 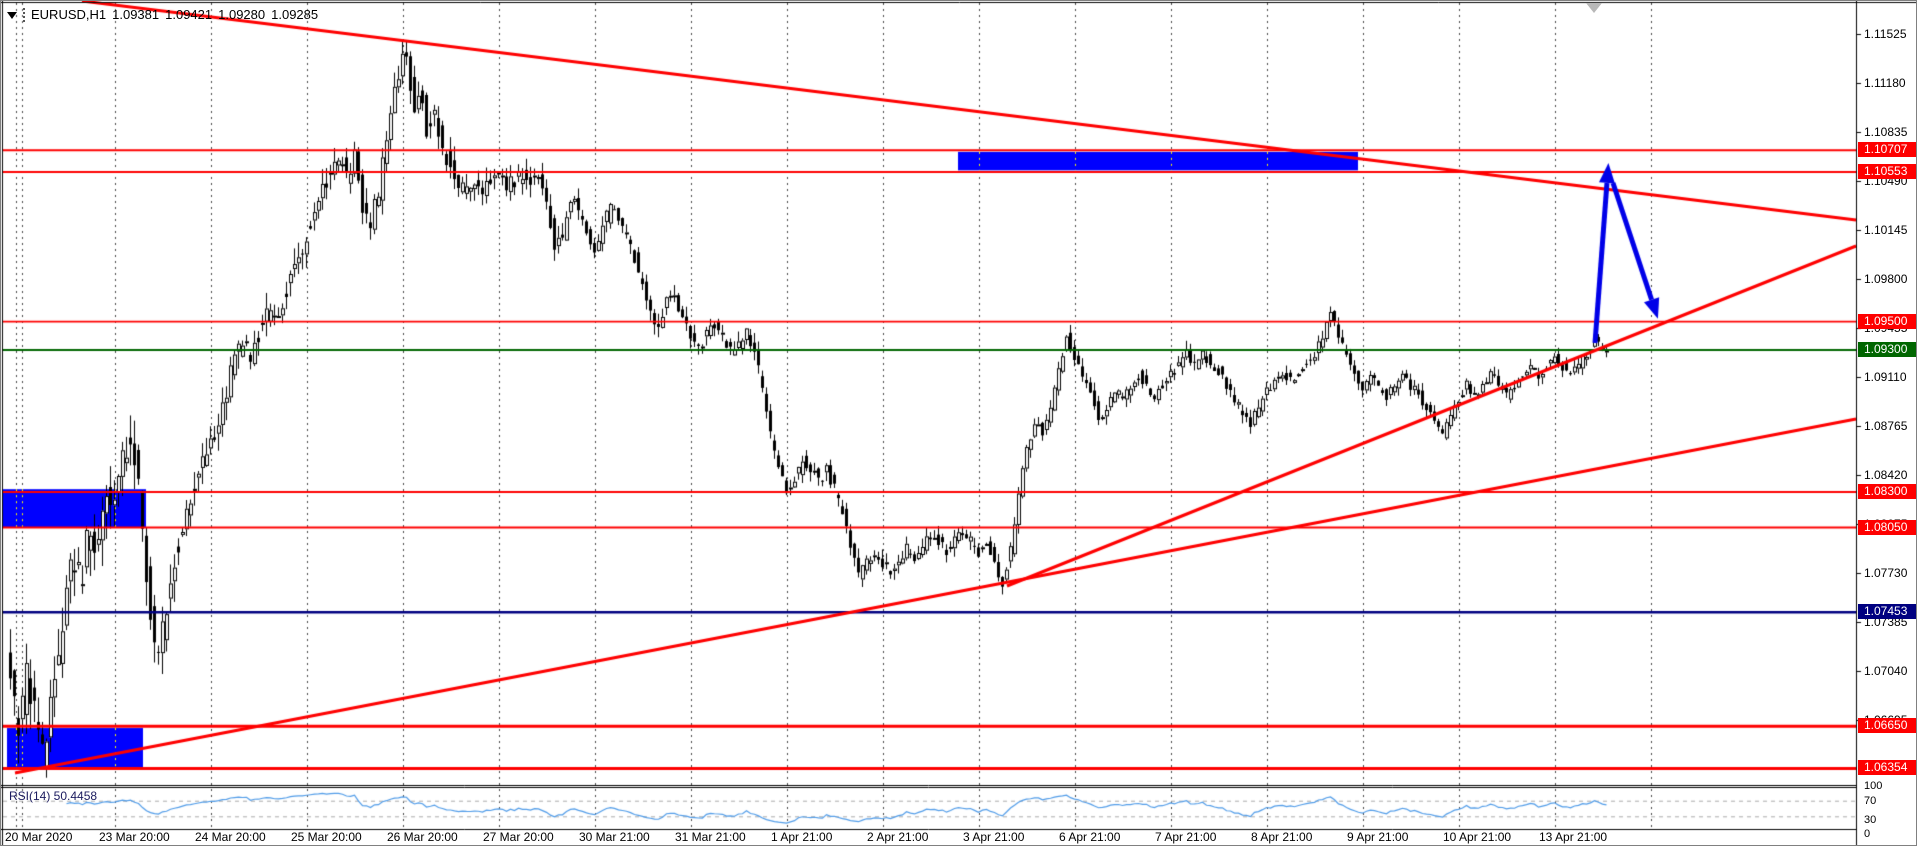 What do you see at coordinates (1886, 670) in the screenshot?
I see `price-tick-label: 1.07040` at bounding box center [1886, 670].